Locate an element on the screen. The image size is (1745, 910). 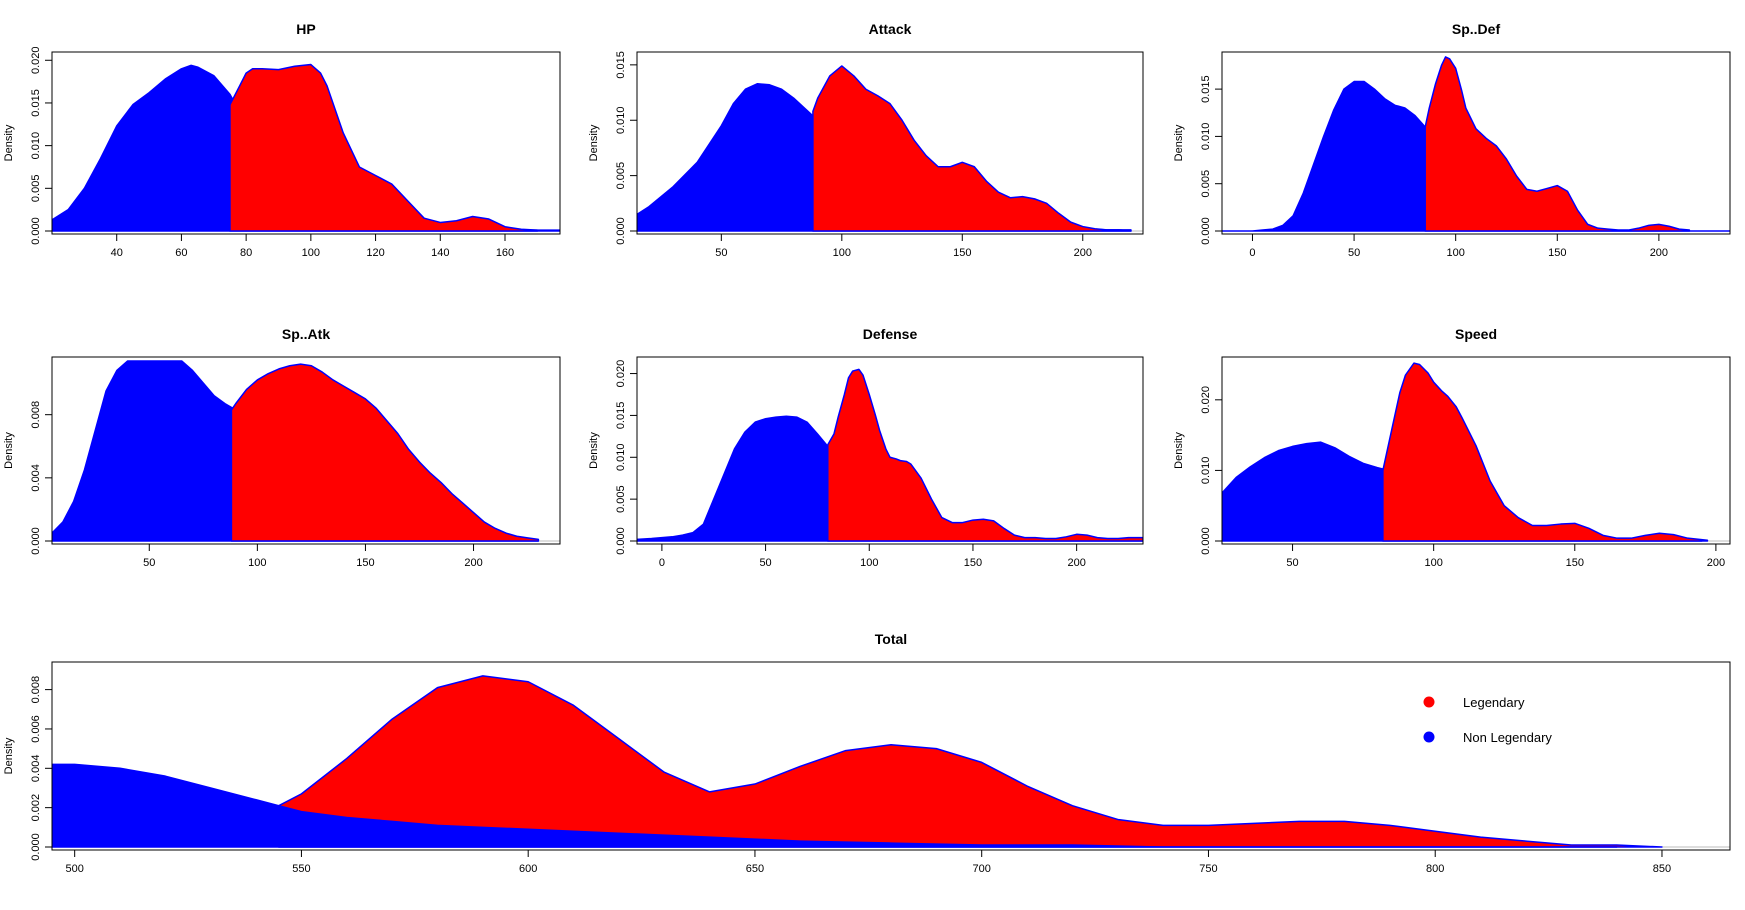
x-tick-label: 120 is located at coordinates (375, 253).